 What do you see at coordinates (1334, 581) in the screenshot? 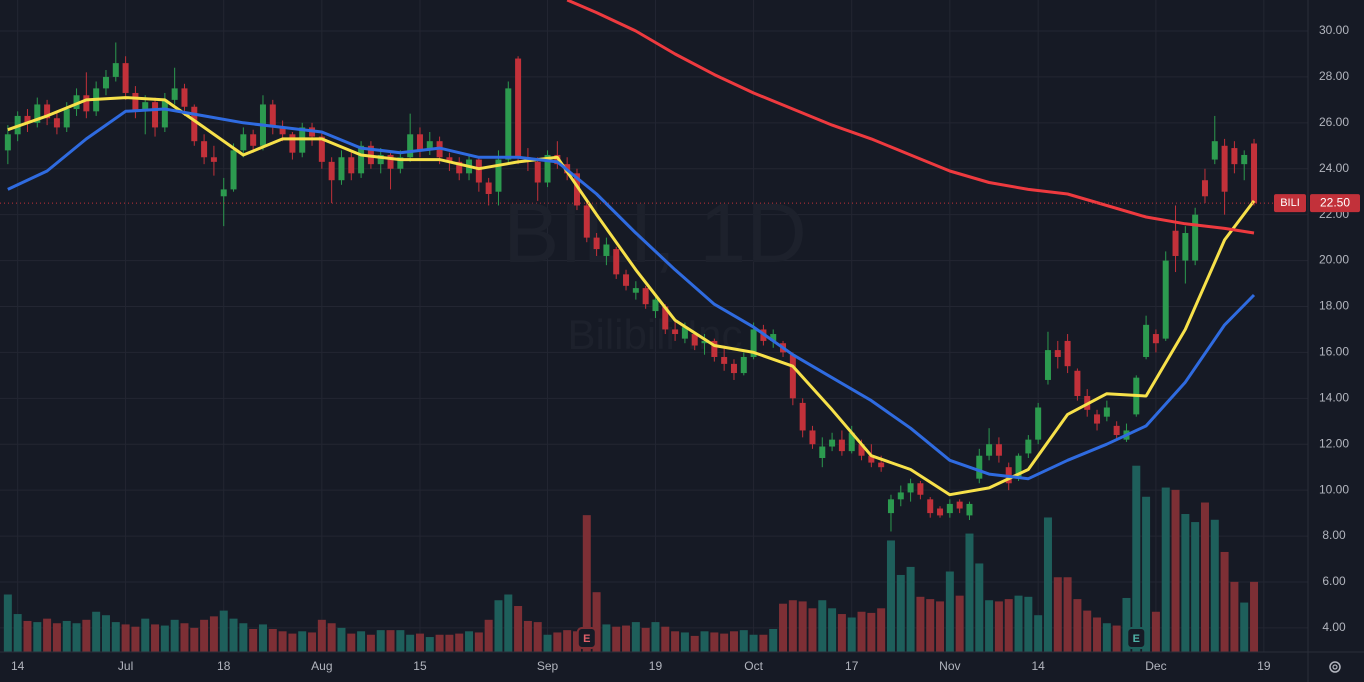
I see `y-tick-label: 6.00` at bounding box center [1334, 581].